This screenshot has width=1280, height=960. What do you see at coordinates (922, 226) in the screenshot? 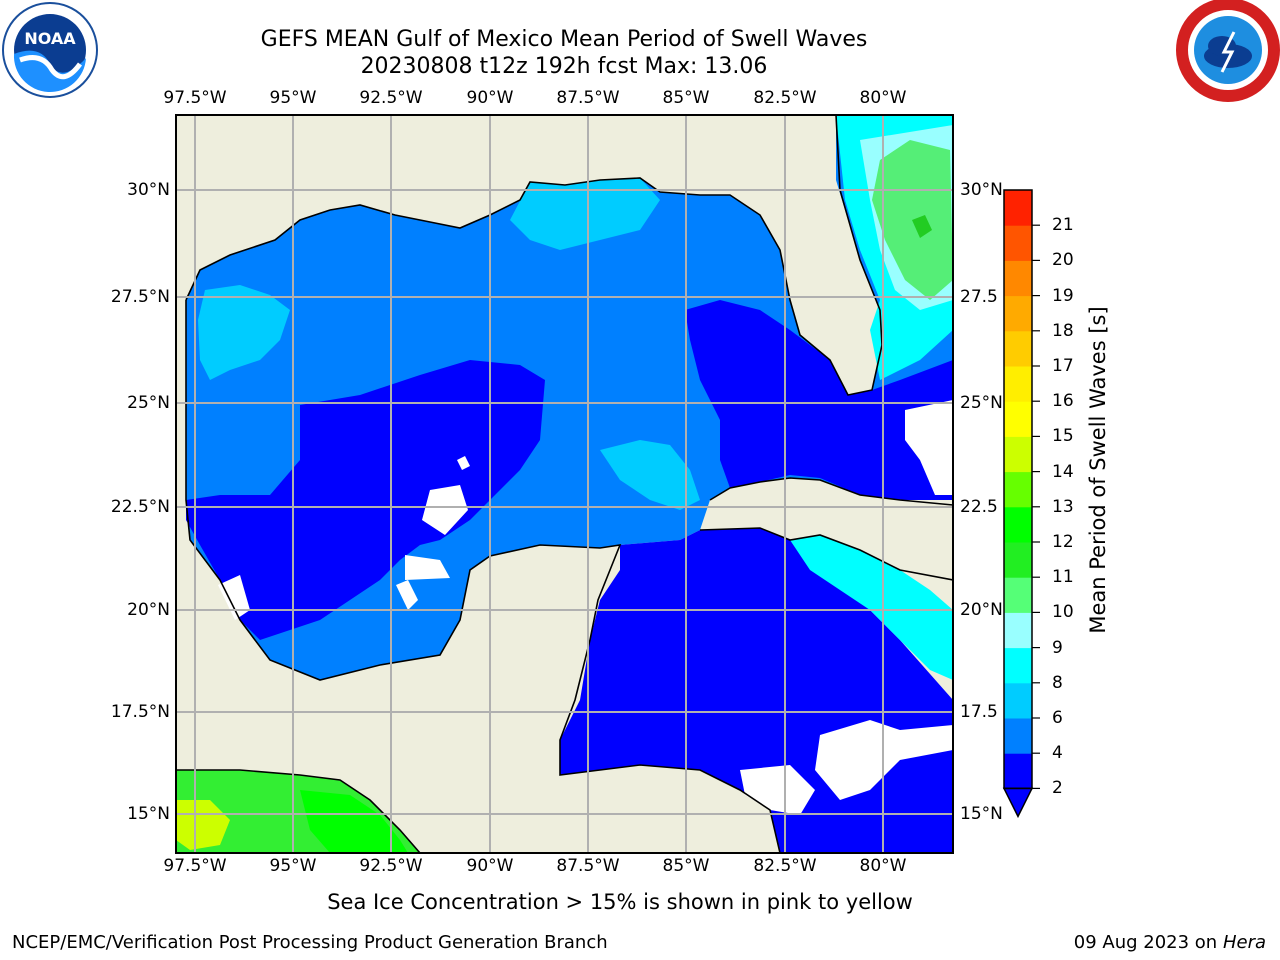
I see `green-atlantic-core` at bounding box center [922, 226].